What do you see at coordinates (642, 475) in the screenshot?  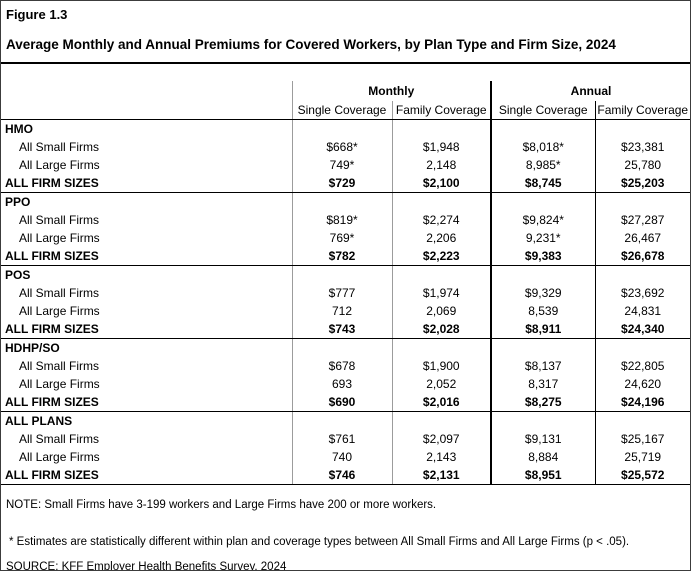 I see `value-cell: $25,572` at bounding box center [642, 475].